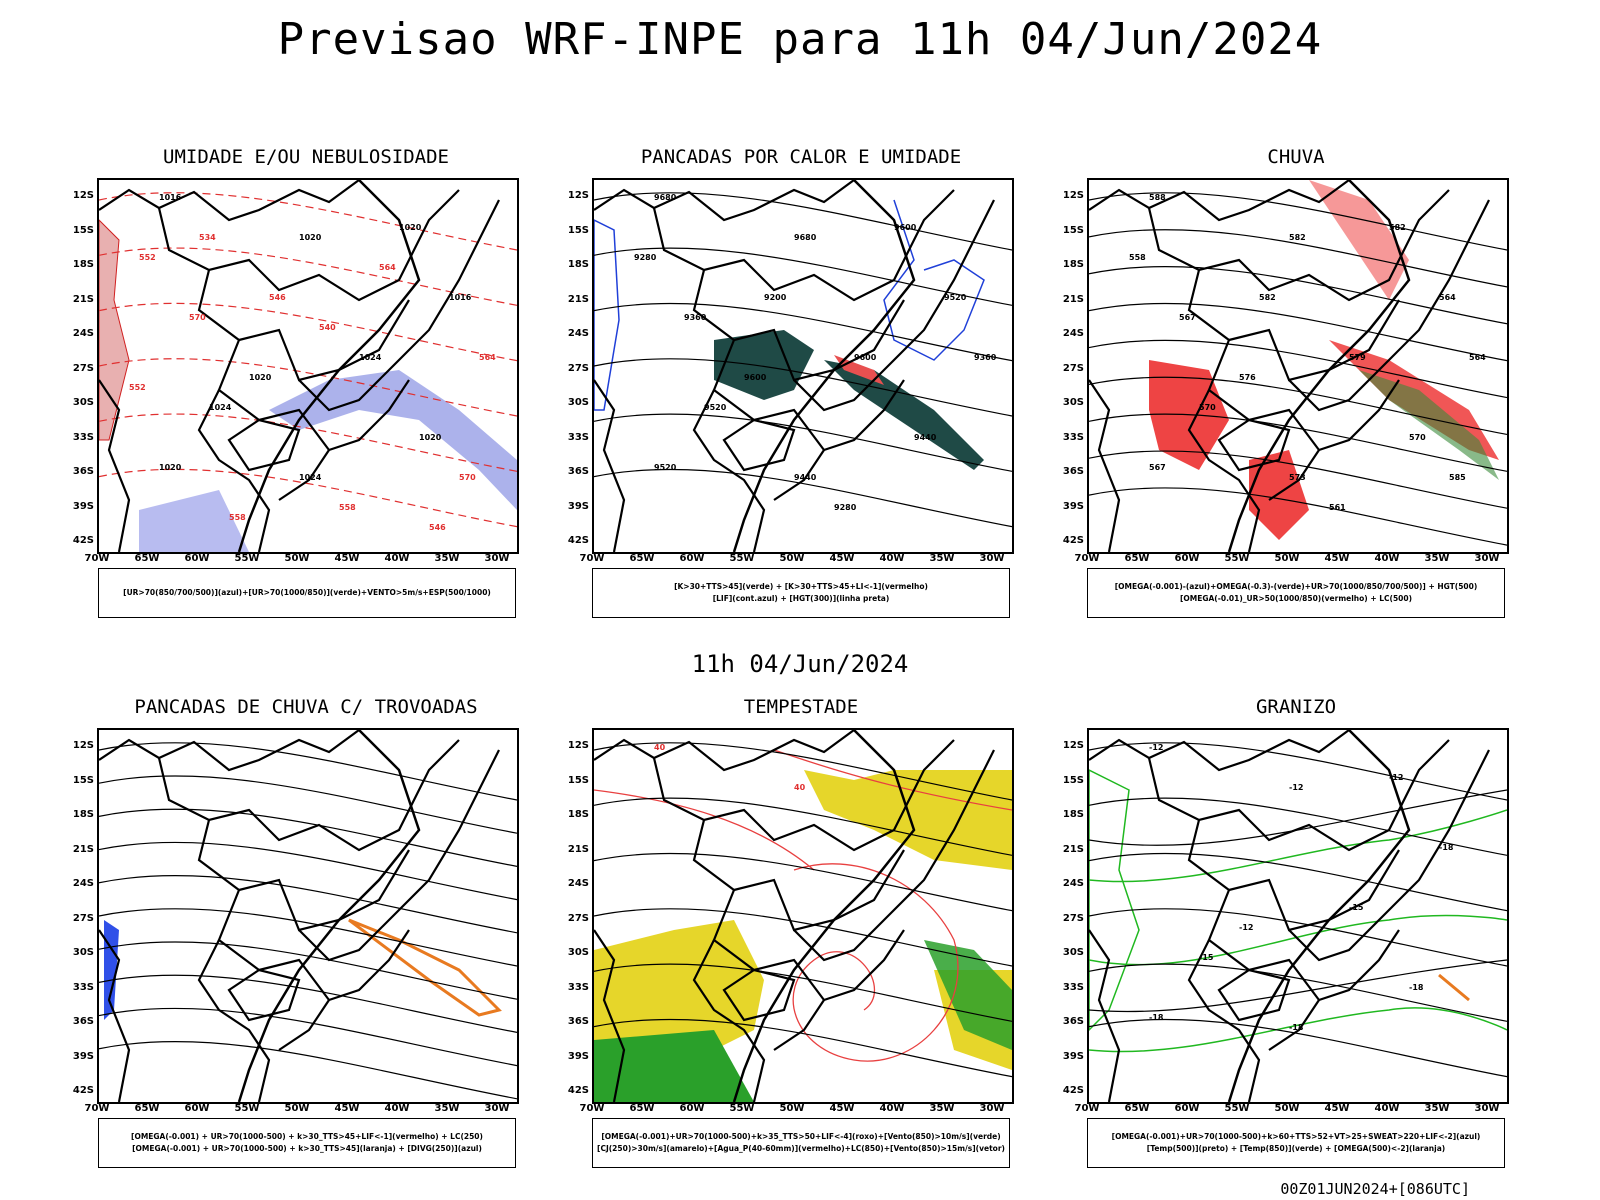  Describe the element at coordinates (1073, 1056) in the screenshot. I see `latitude-label: 39S` at that location.